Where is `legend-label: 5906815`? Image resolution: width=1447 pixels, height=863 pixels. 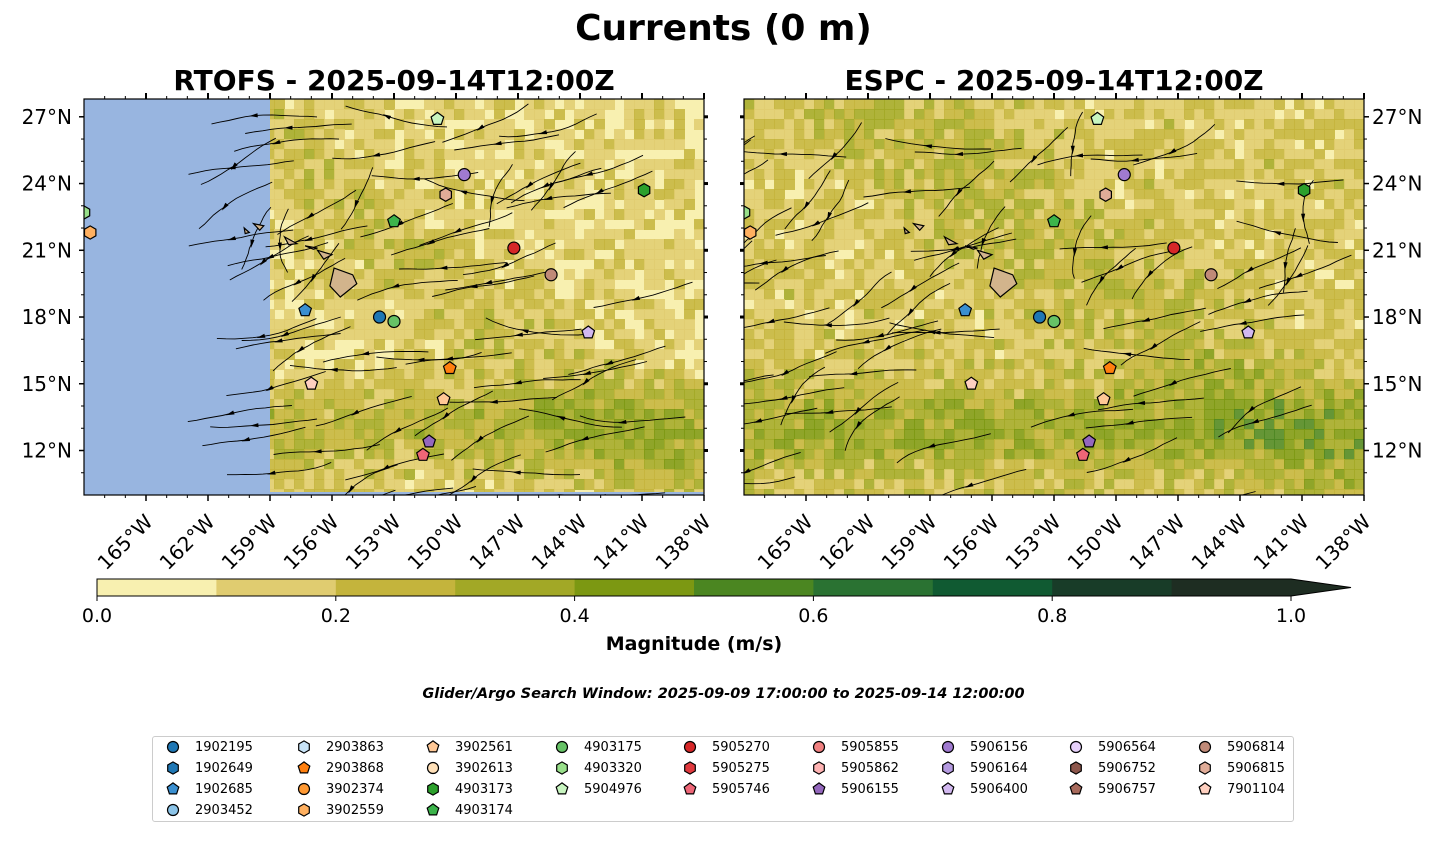
legend-label: 5906815 is located at coordinates (1256, 768).